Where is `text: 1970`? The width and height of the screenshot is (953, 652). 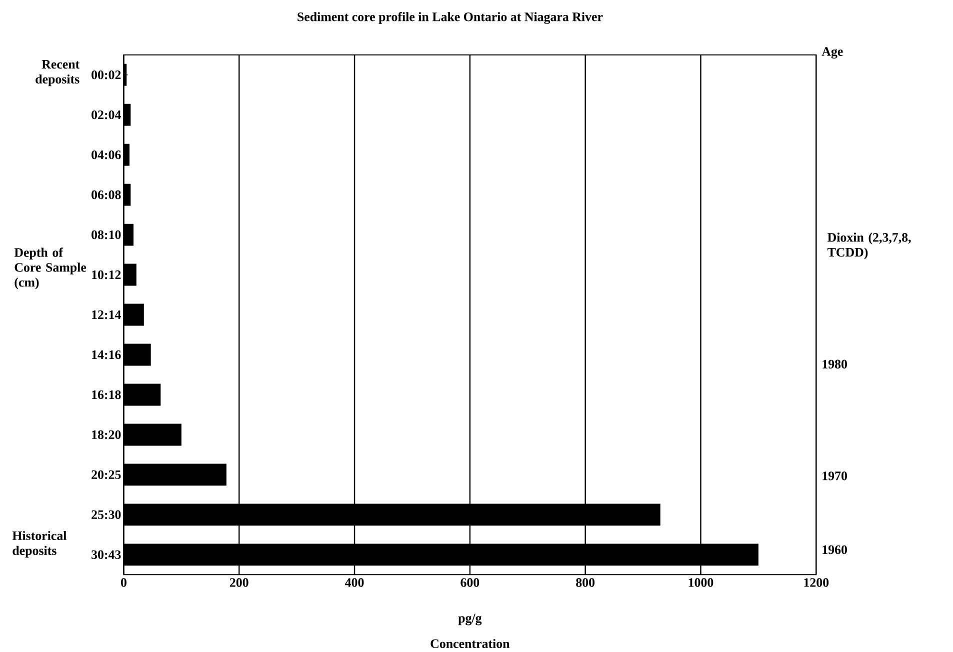
text: 1970 is located at coordinates (834, 475).